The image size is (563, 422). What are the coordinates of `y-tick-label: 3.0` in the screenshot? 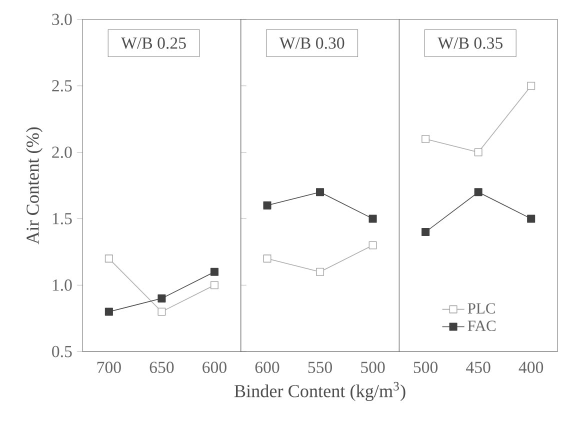 It's located at (62, 20).